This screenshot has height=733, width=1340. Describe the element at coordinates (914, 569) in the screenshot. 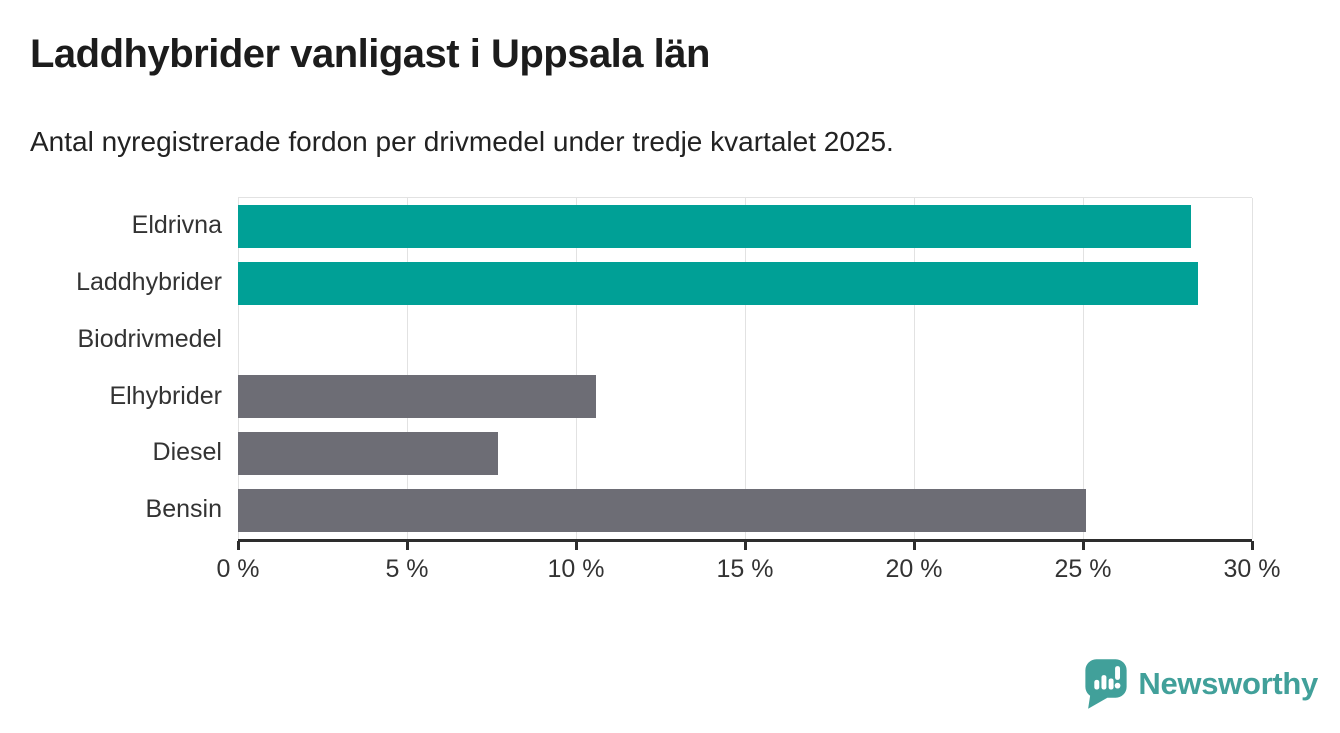

I see `x-tick-label-20: 20 %` at that location.